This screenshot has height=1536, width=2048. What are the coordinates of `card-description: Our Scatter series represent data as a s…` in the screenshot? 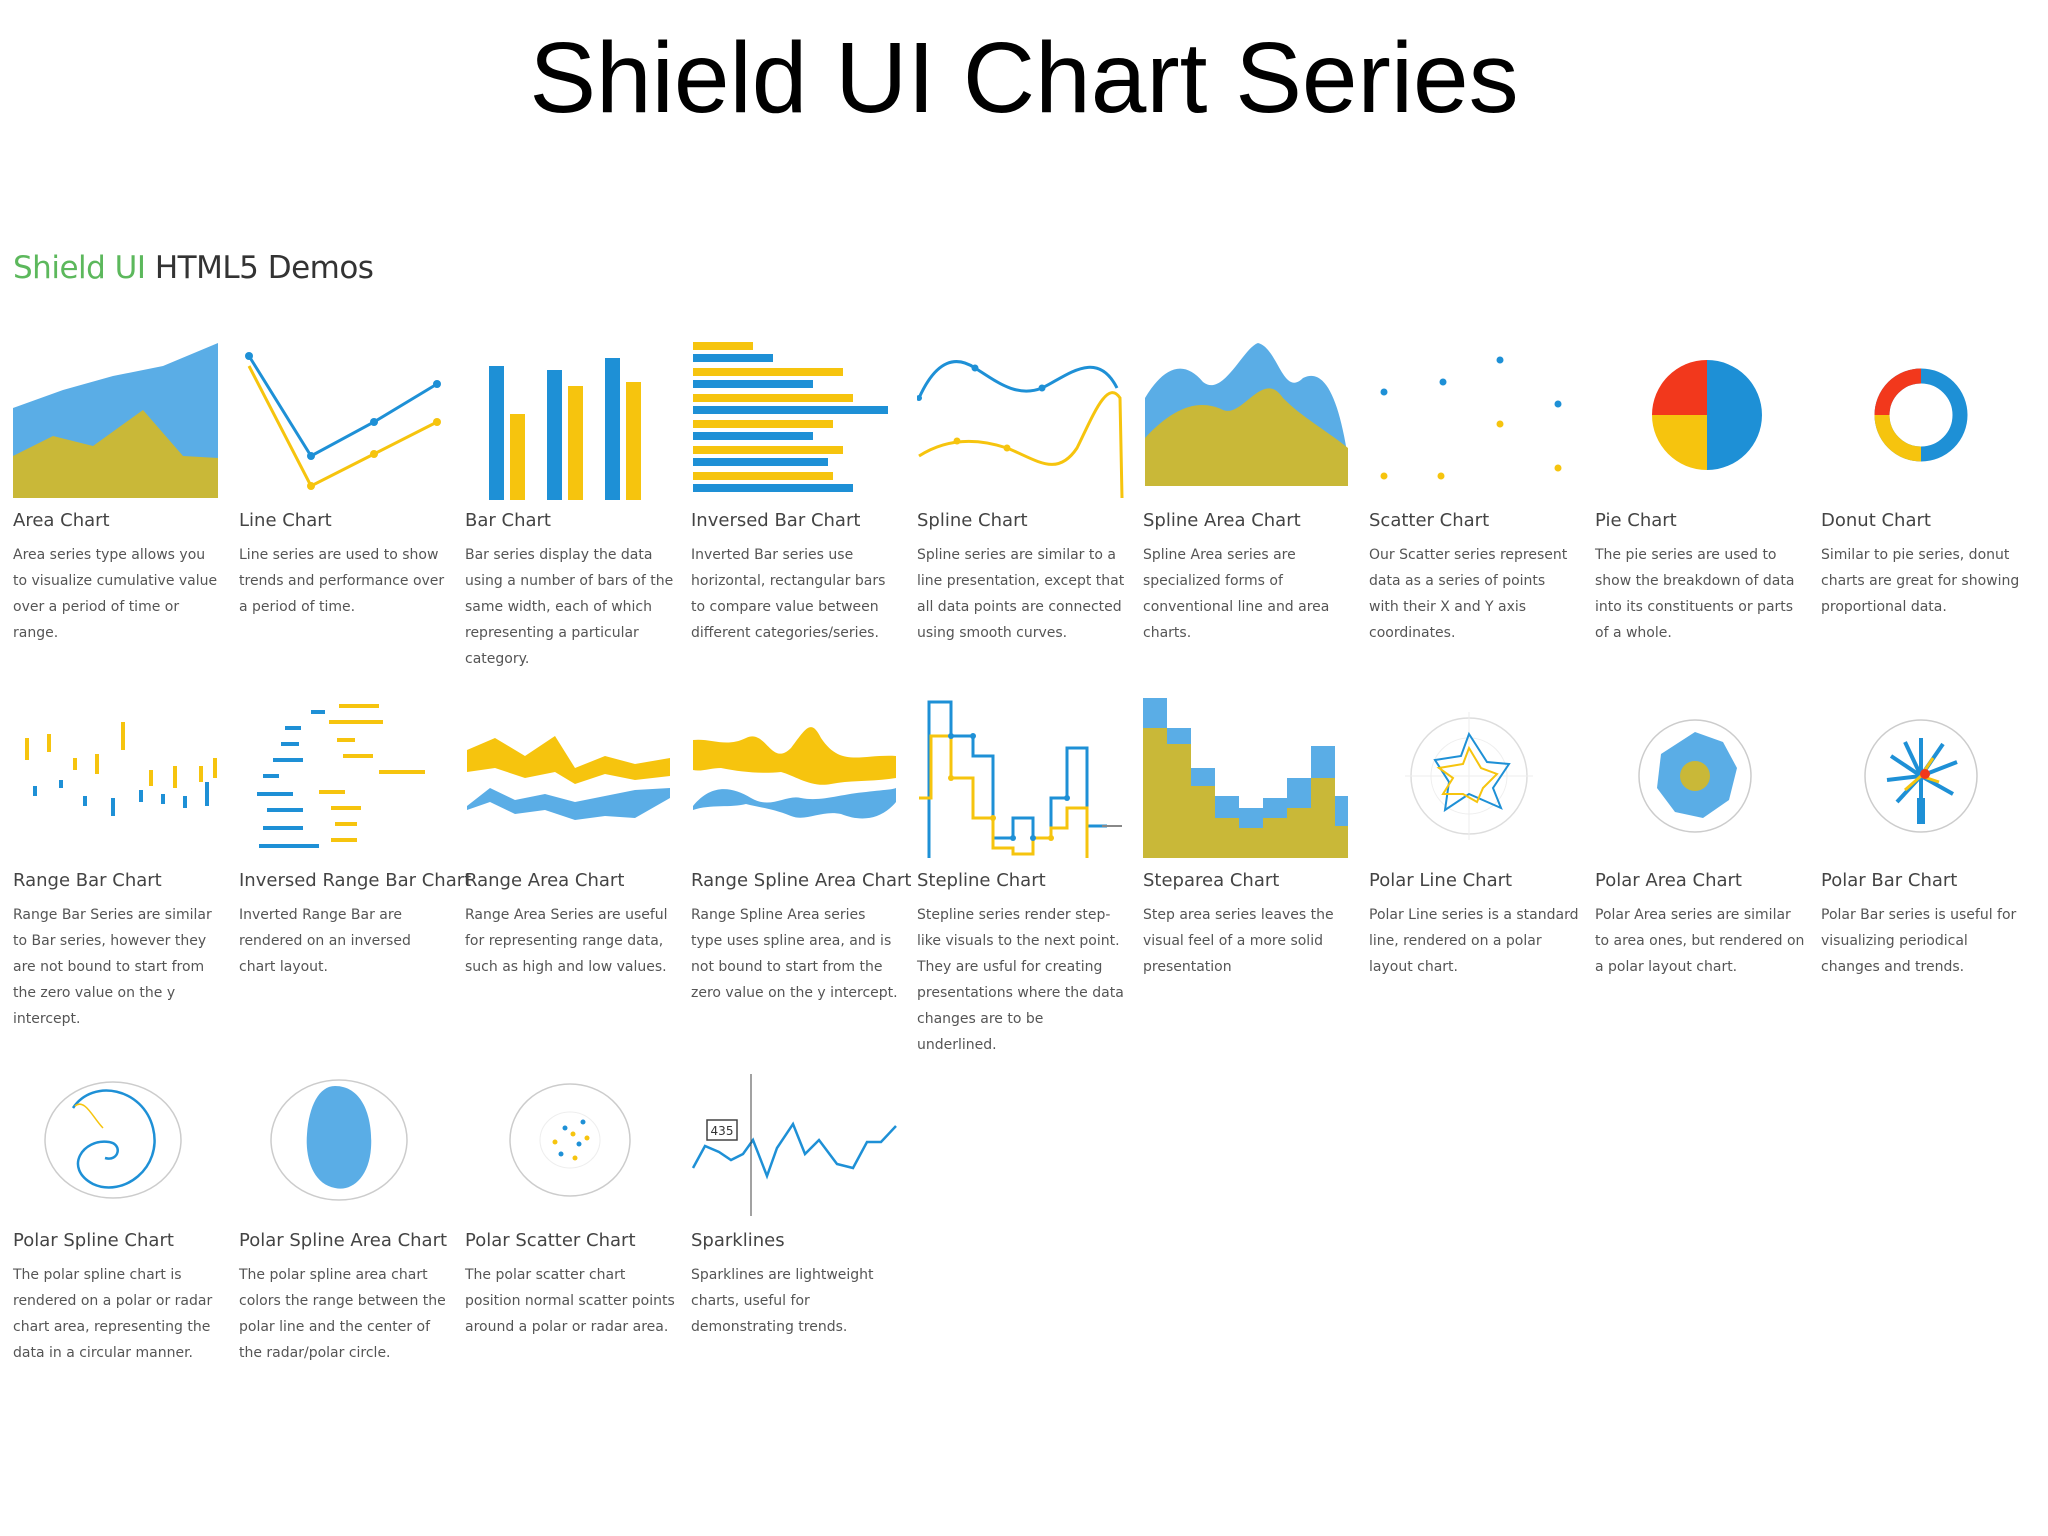 It's located at (1468, 594).